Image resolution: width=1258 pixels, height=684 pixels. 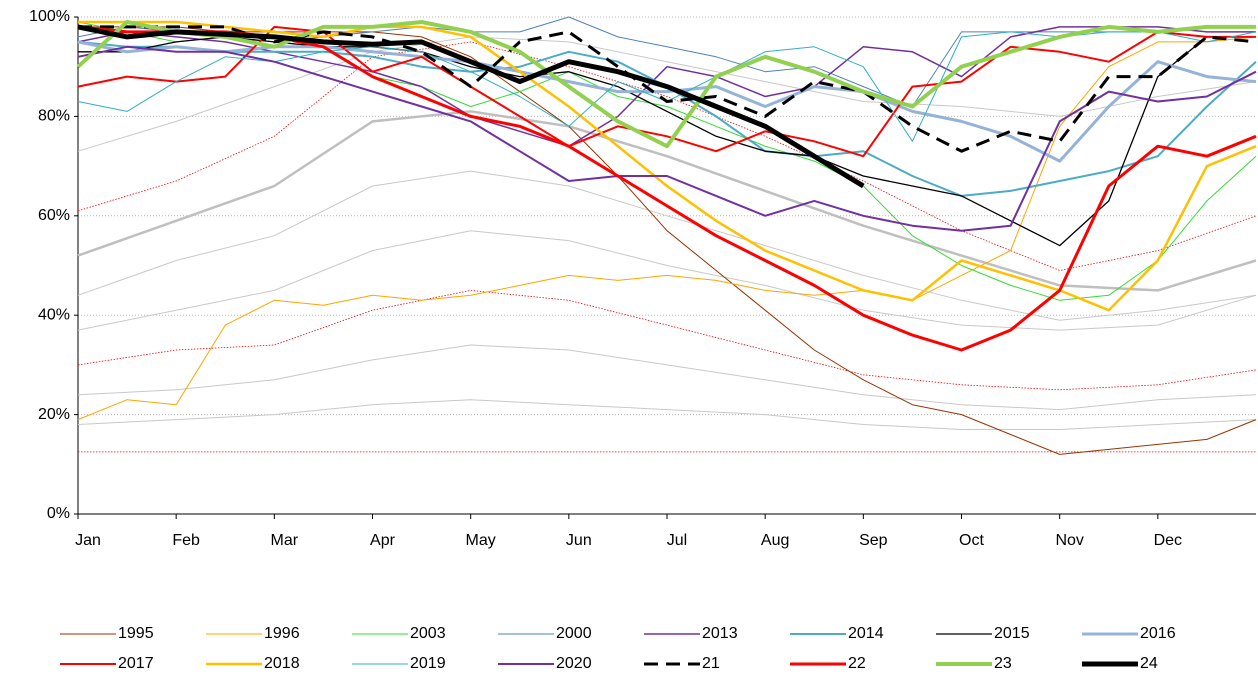 I want to click on legend-label: 23, so click(x=1003, y=663).